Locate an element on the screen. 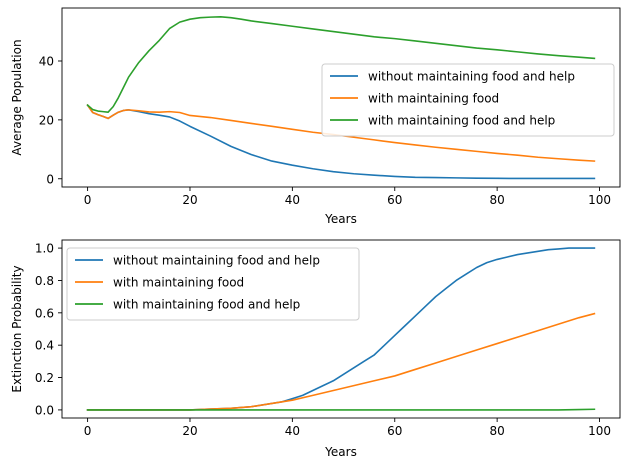 This screenshot has height=474, width=630. y-tick-label: 0.0 is located at coordinates (44, 410).